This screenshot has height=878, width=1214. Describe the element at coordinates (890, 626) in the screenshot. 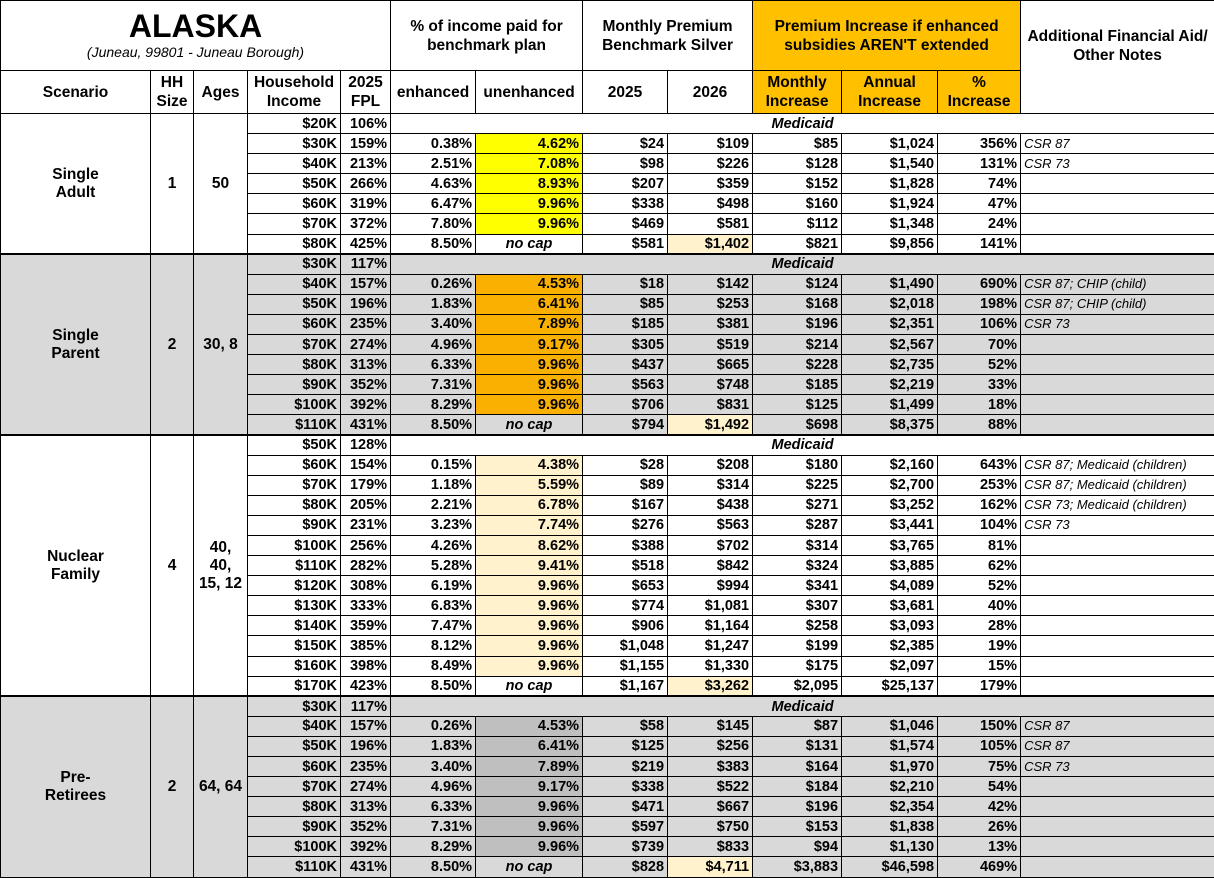

I see `annual-increase: $3,093` at that location.